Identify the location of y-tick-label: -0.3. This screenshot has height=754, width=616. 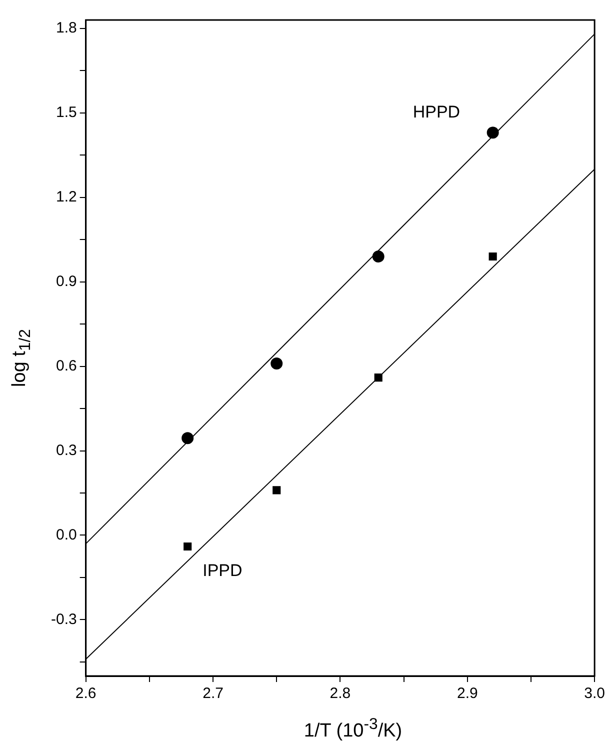
(63, 619).